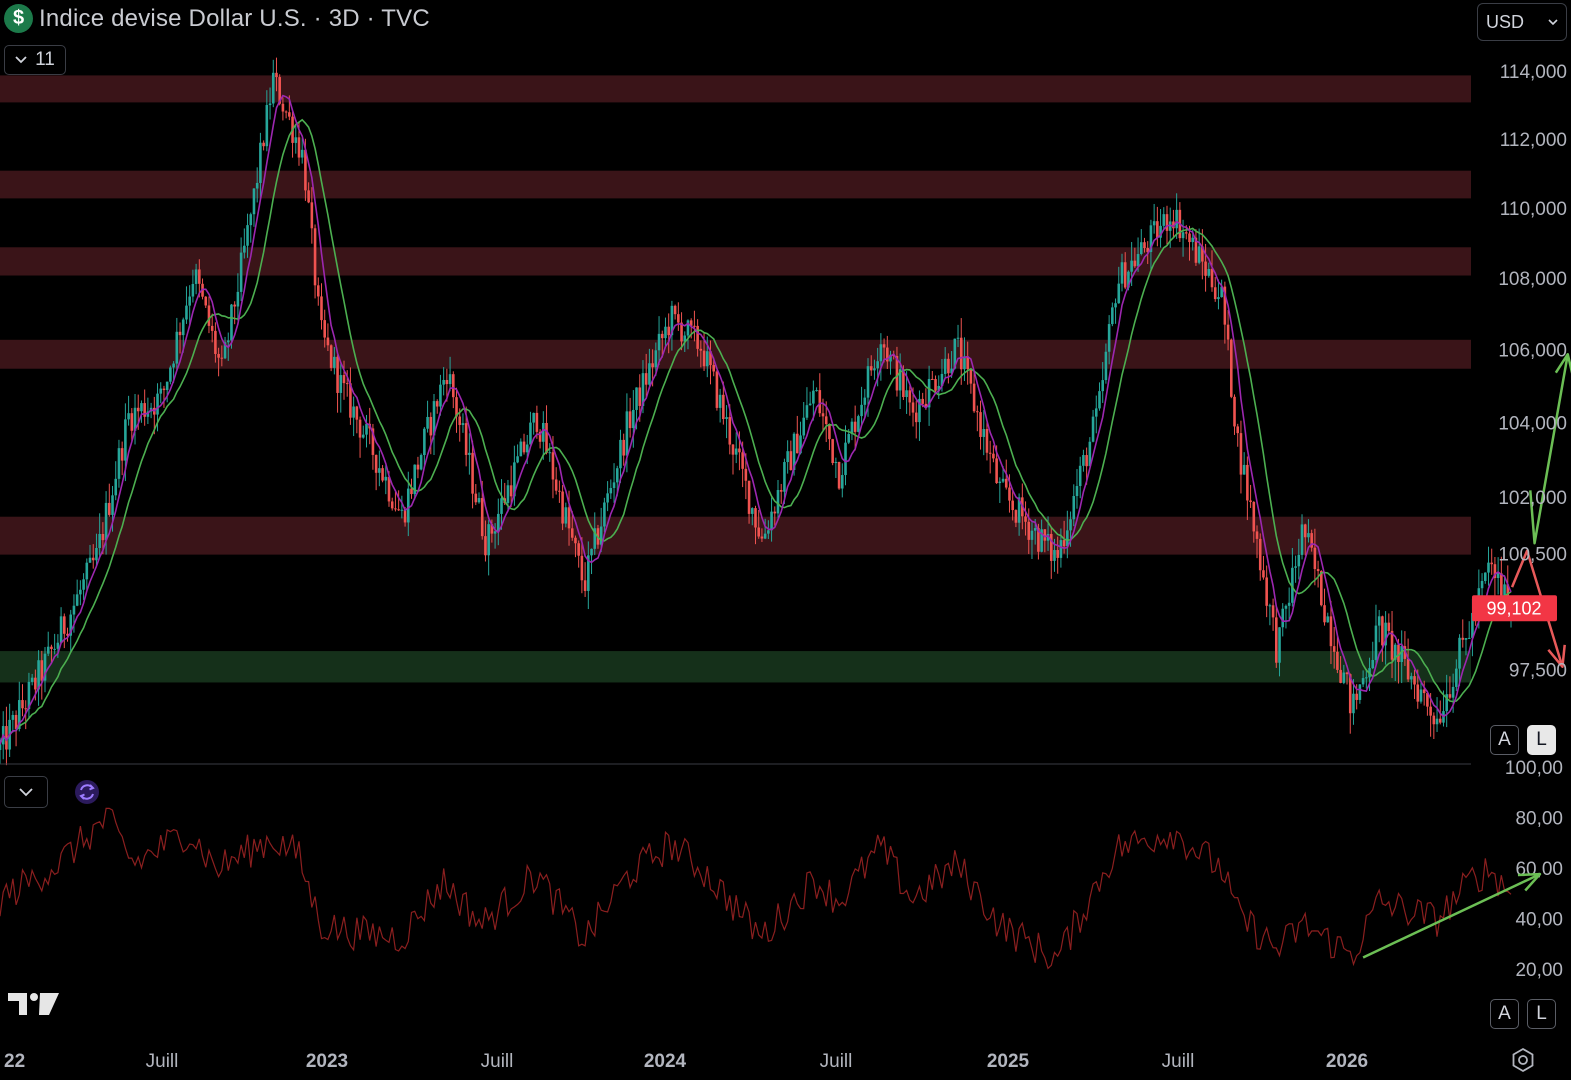 This screenshot has width=1571, height=1080. Describe the element at coordinates (1504, 740) in the screenshot. I see `price-auto-scale-button: A` at that location.